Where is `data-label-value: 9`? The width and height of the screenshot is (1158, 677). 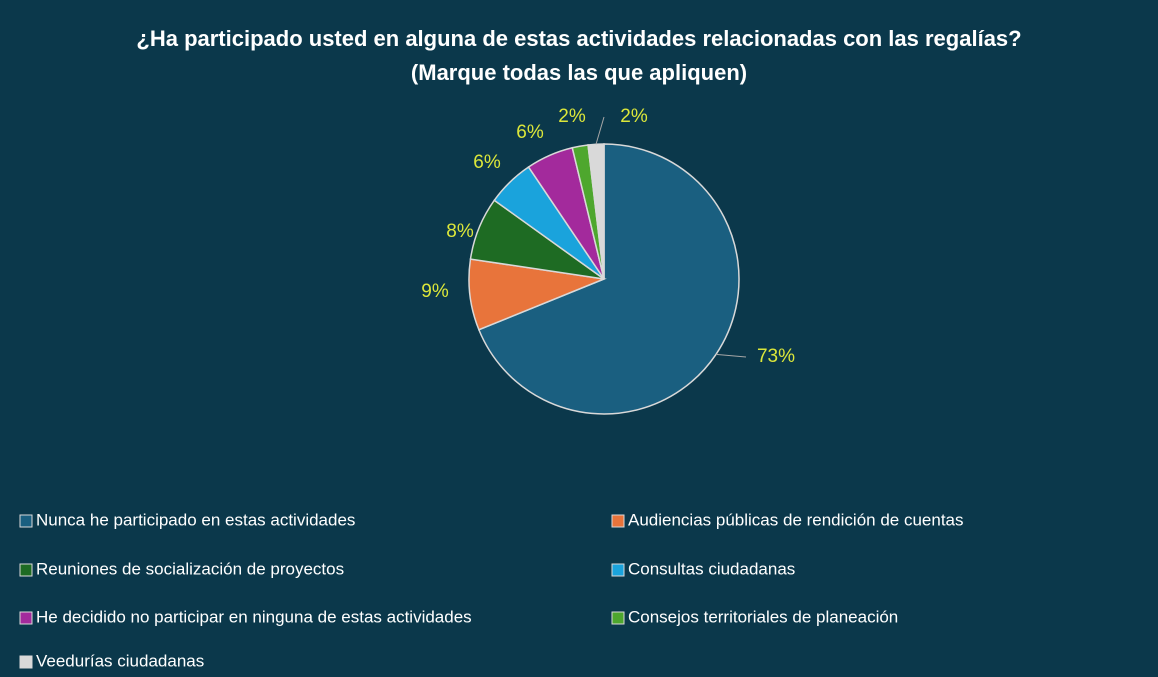
data-label-value: 9 is located at coordinates (426, 291).